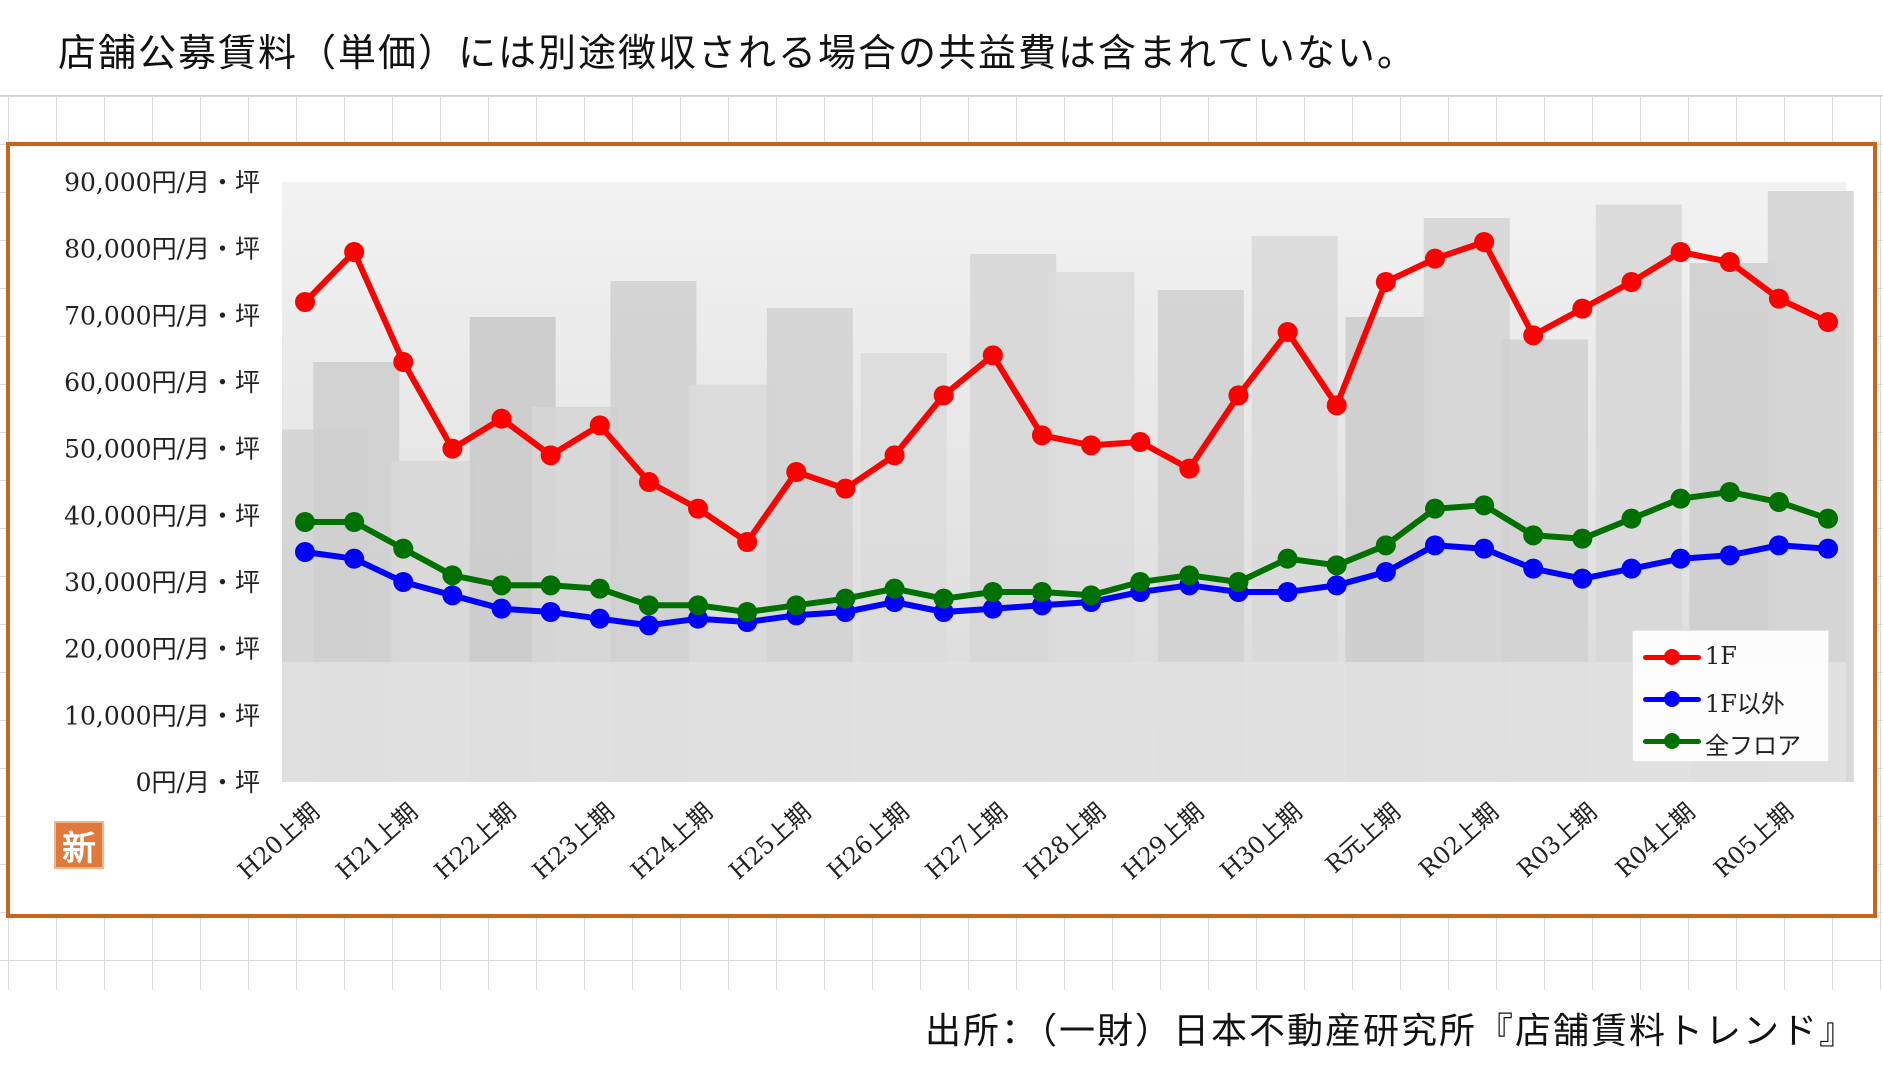 This screenshot has width=1883, height=1074. Describe the element at coordinates (1064, 722) in the screenshot. I see `photo-street` at that location.